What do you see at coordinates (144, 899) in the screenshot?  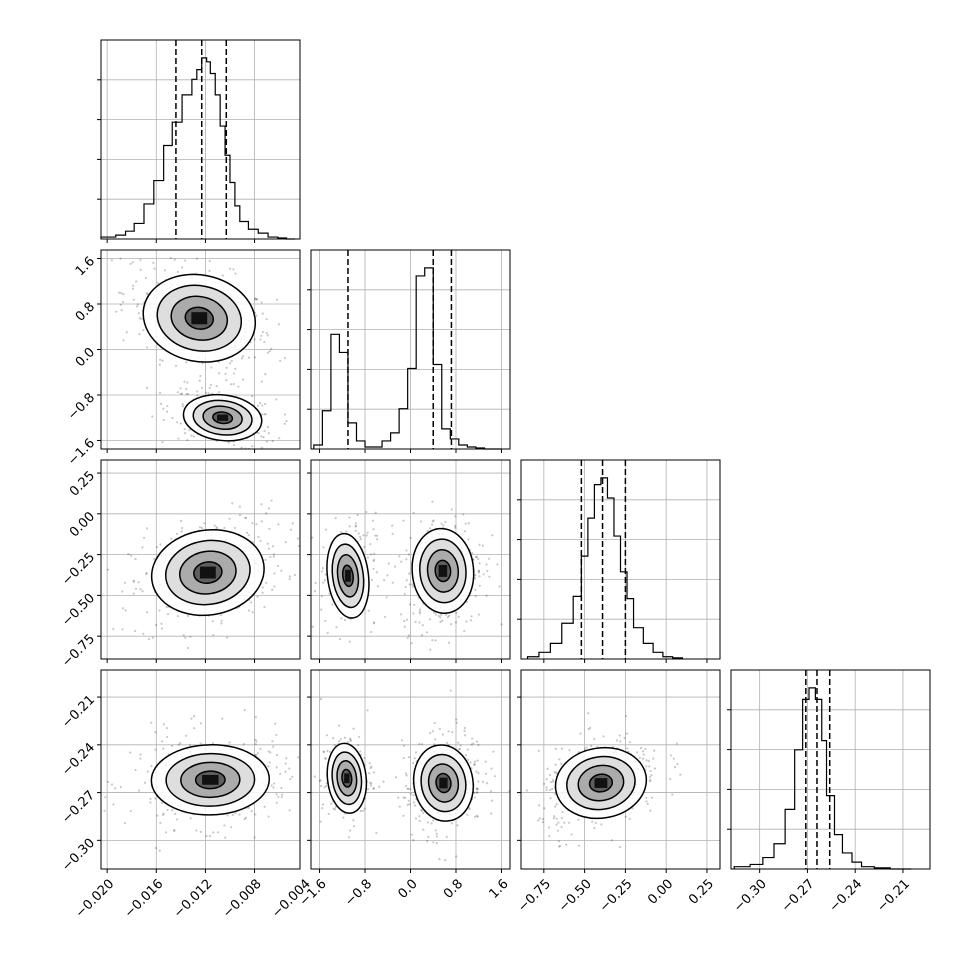 I see `x-tick-label: −0.016` at bounding box center [144, 899].